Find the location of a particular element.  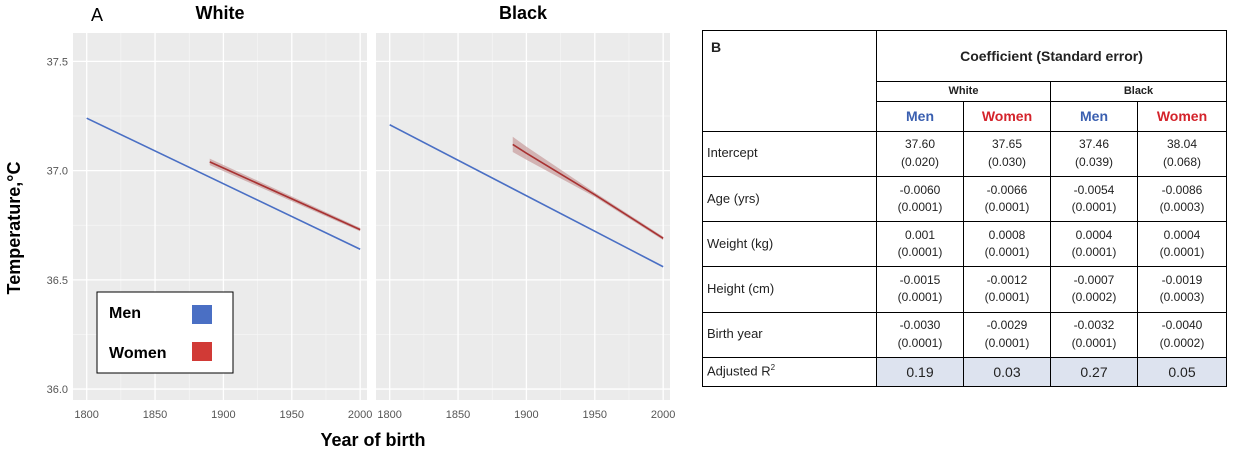

y-tick-label: 36.5 is located at coordinates (57, 281).